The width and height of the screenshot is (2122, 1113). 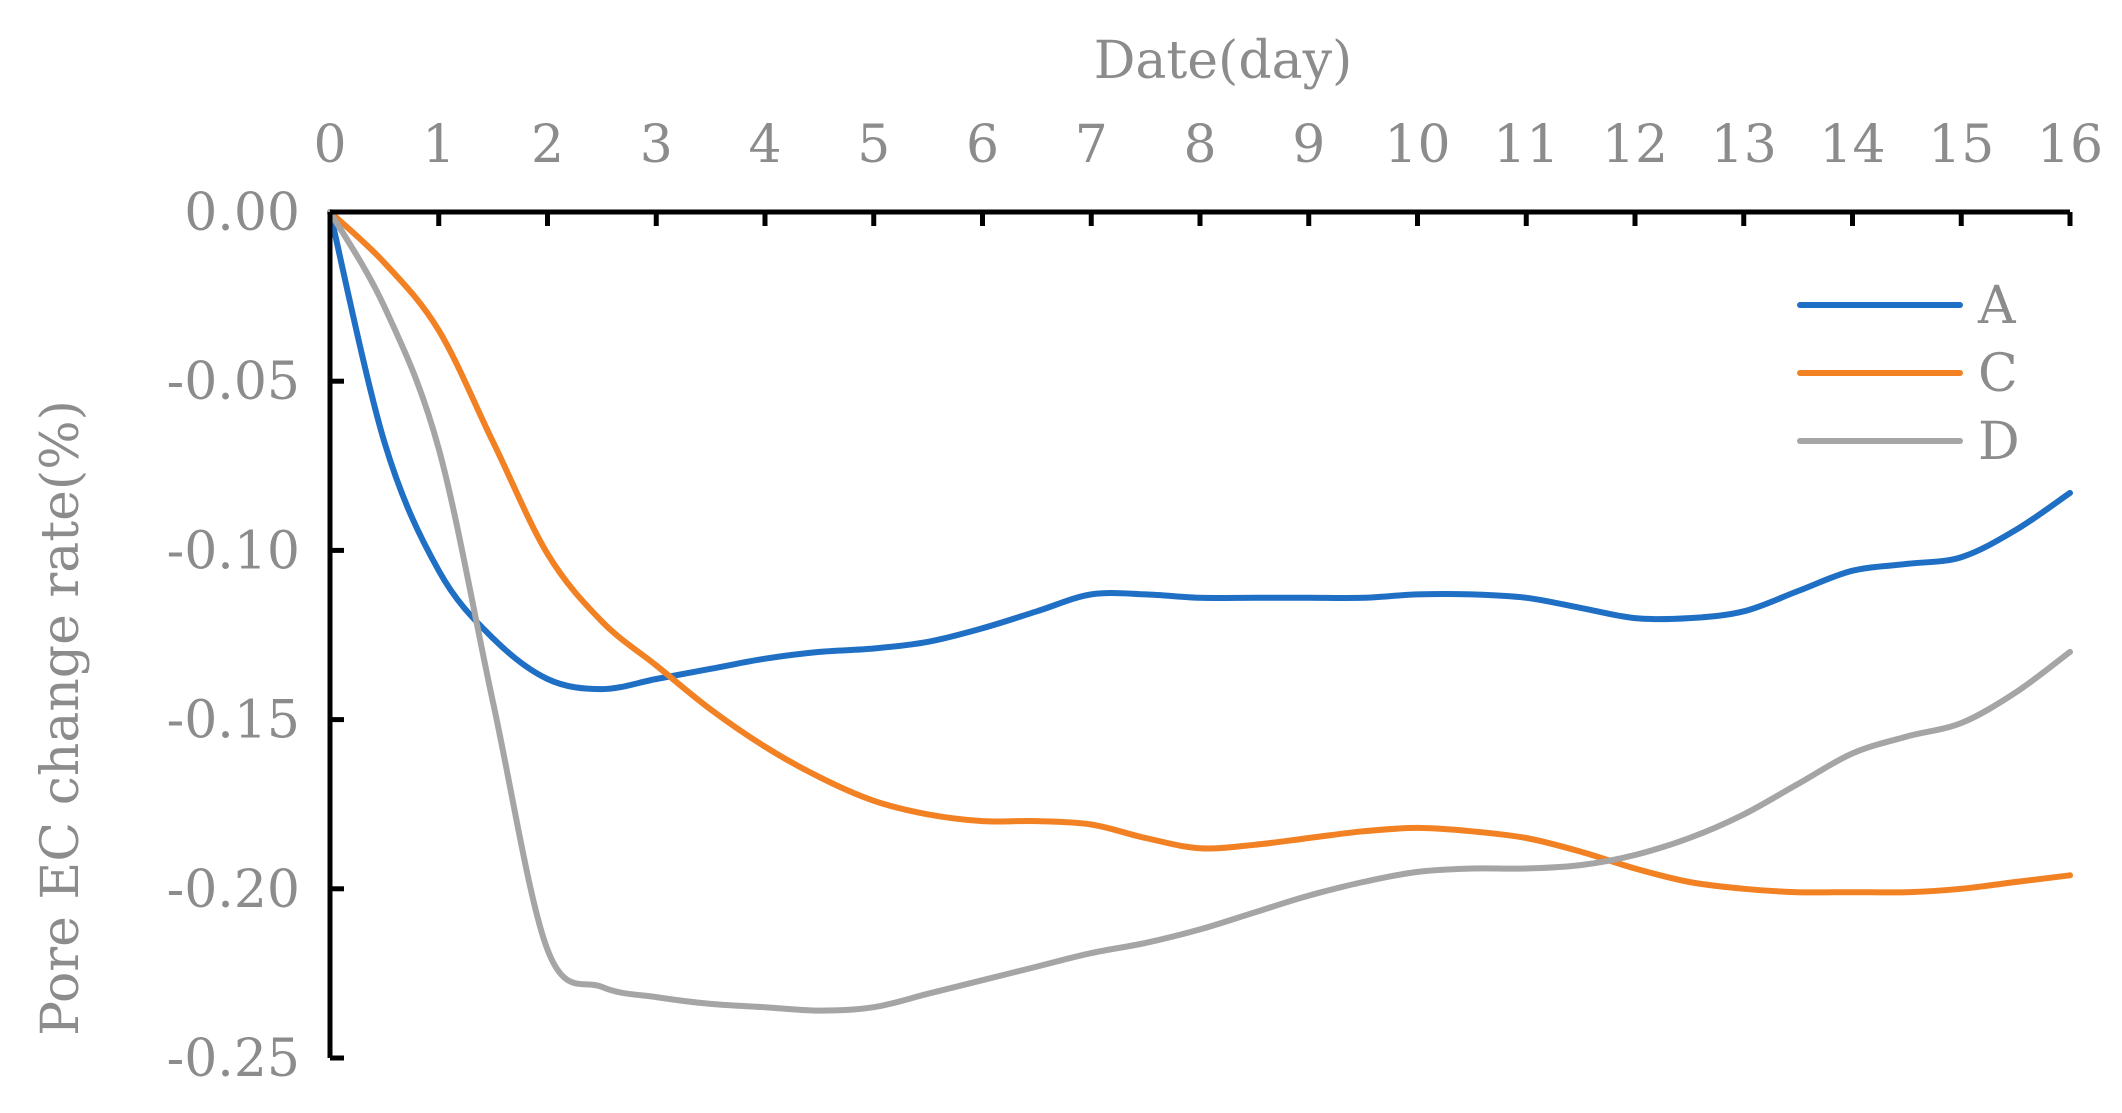 I want to click on x-tick-label: 5, so click(x=873, y=145).